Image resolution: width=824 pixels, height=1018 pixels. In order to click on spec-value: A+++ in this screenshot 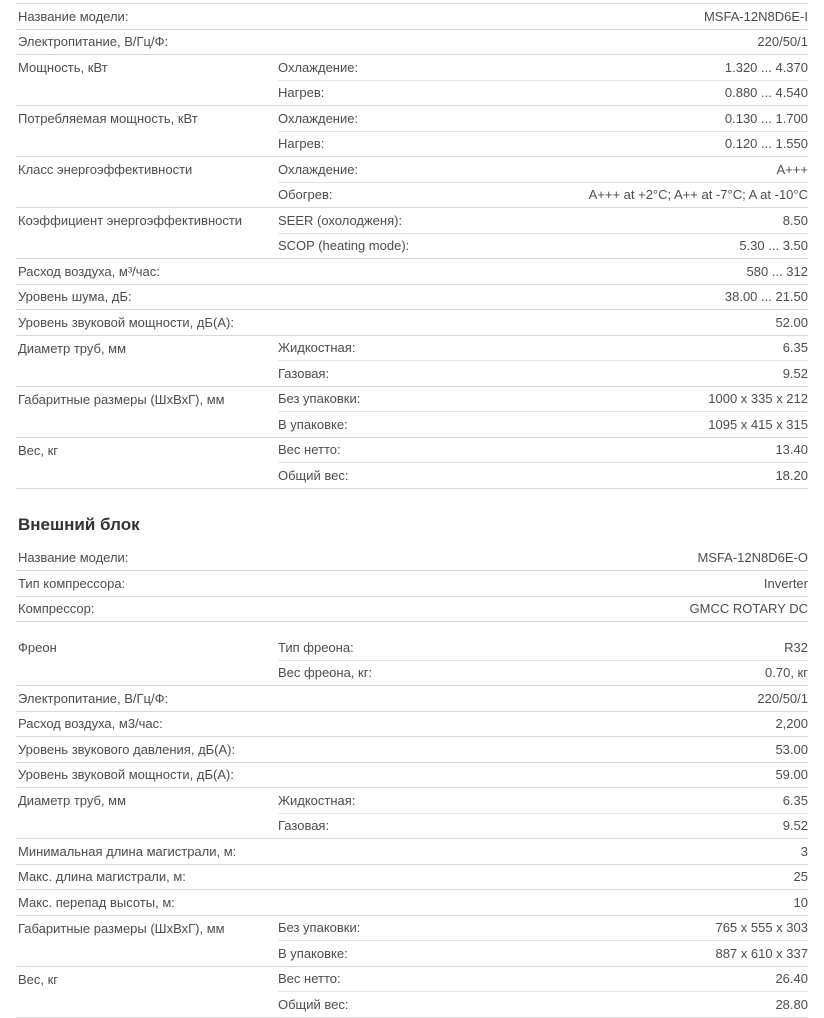, I will do `click(675, 169)`.